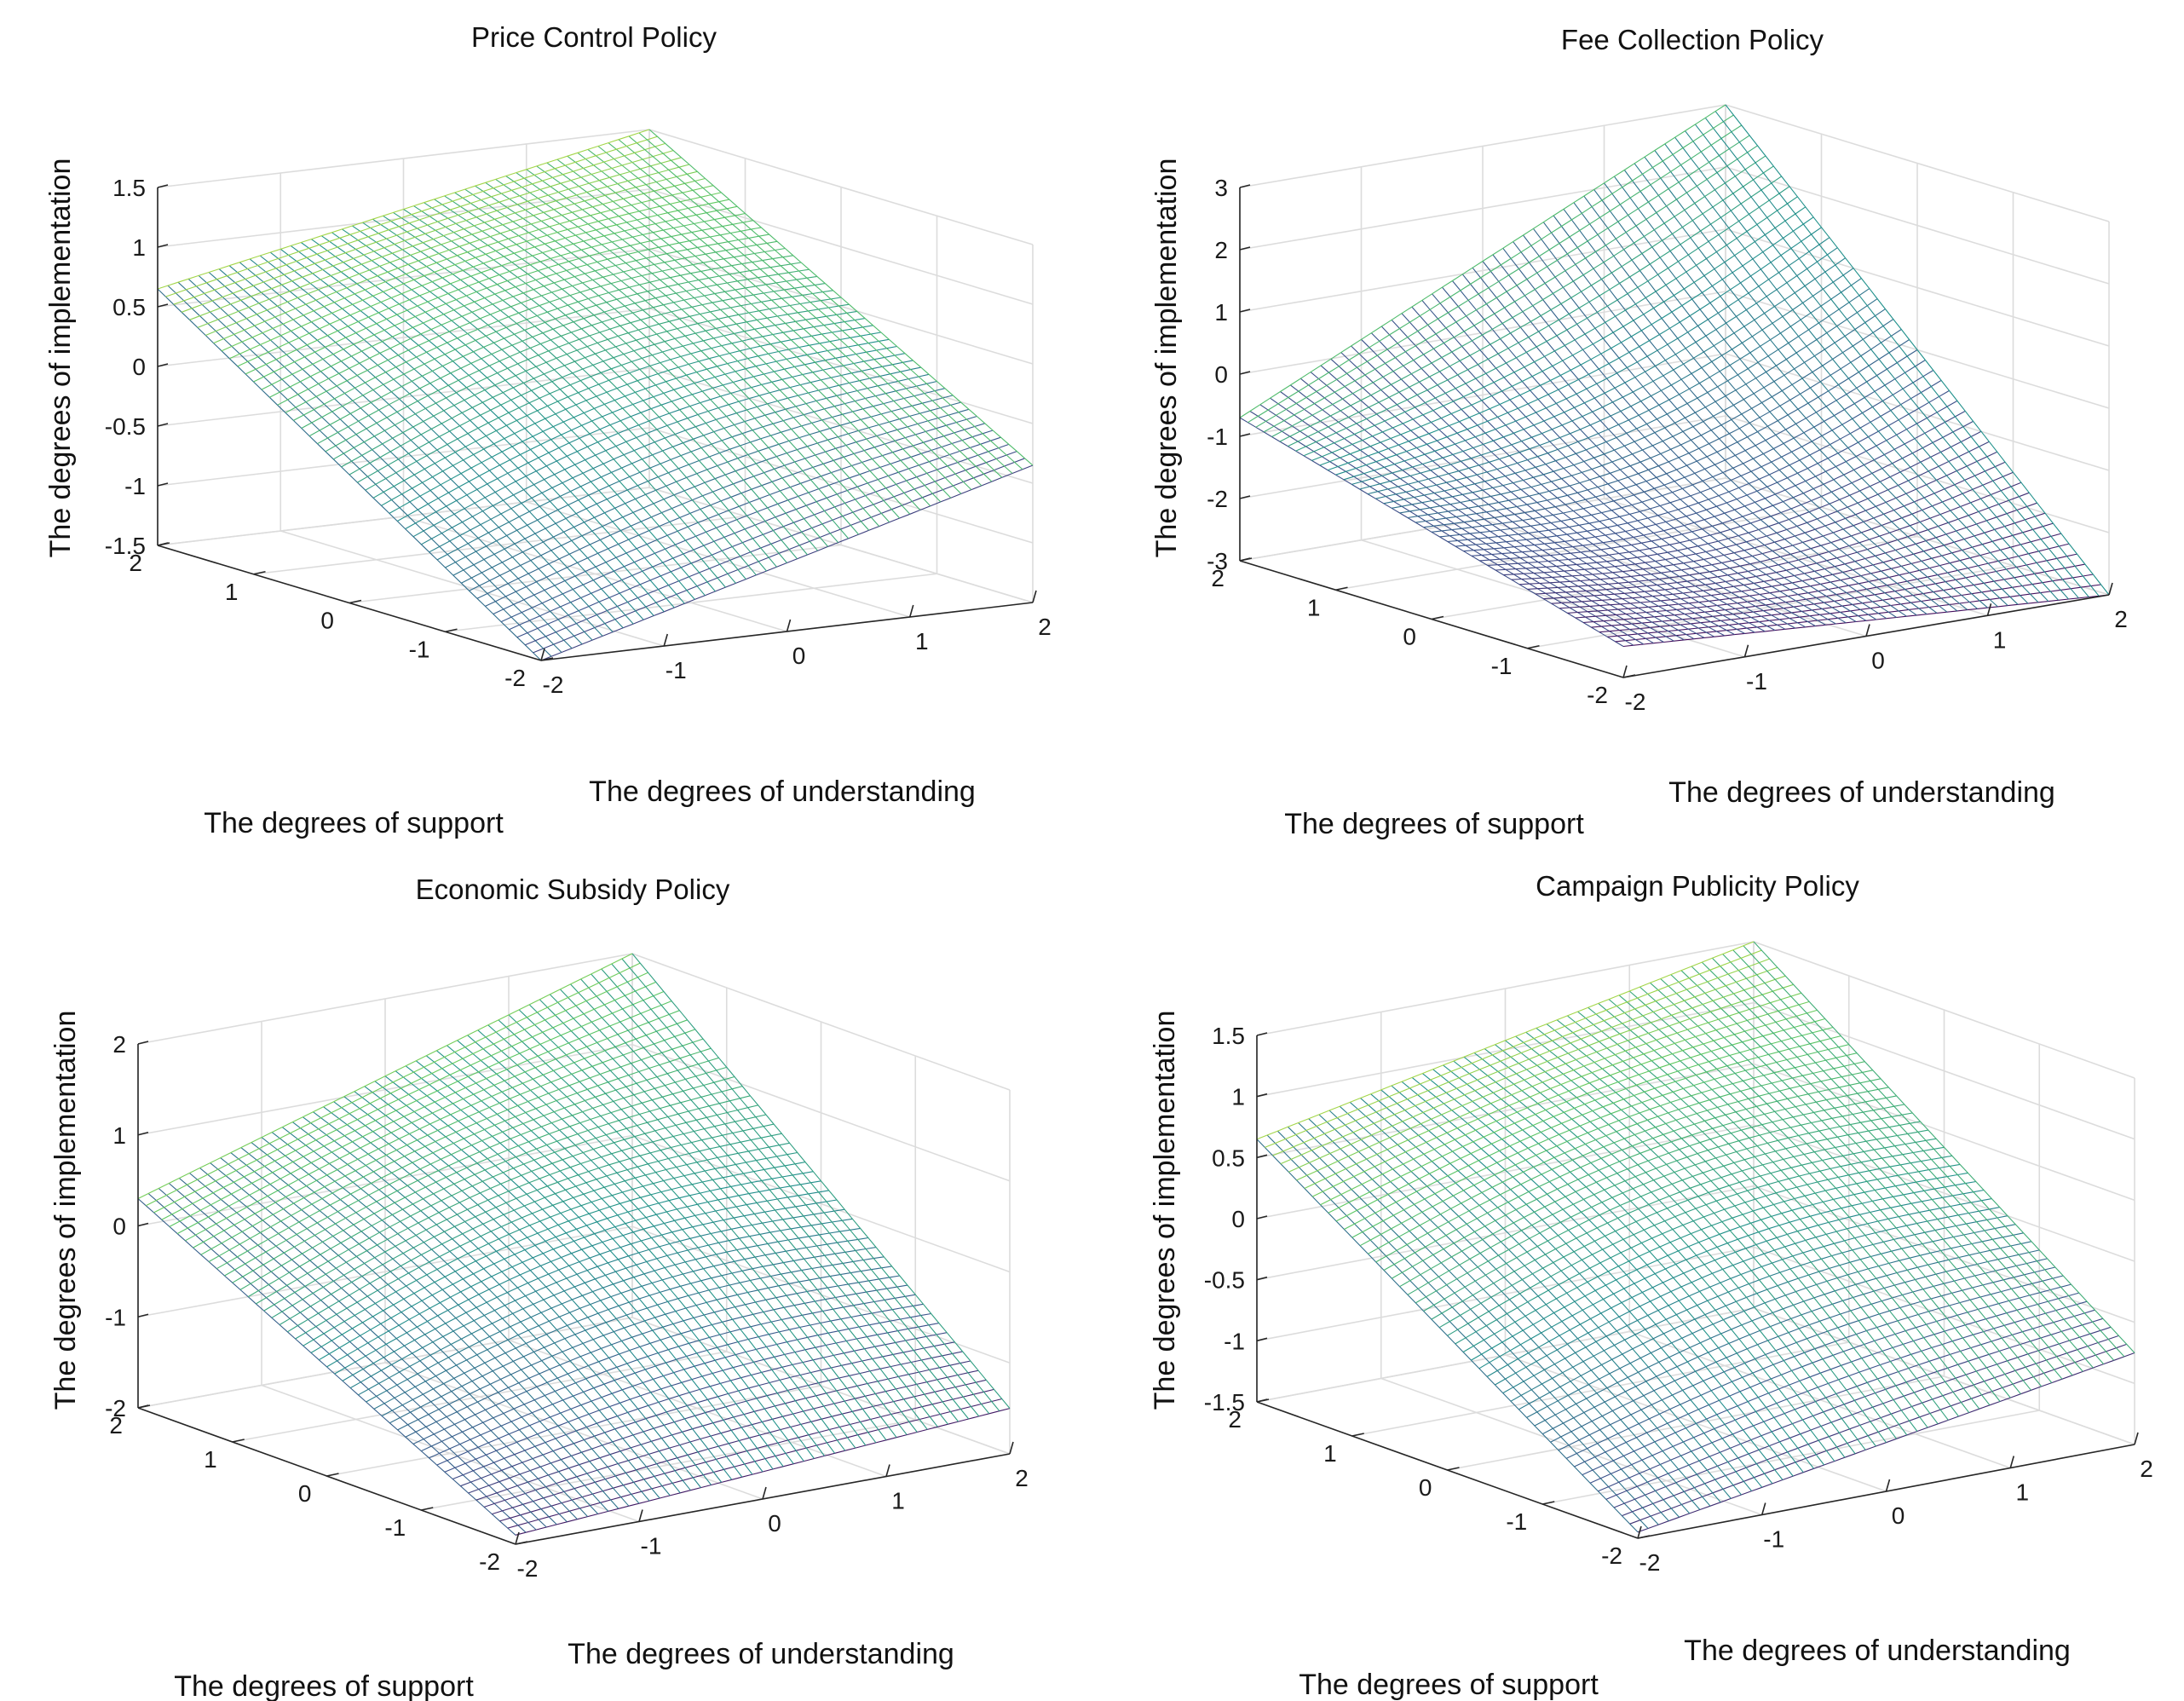  Describe the element at coordinates (573, 890) in the screenshot. I see `chart-title: Economic Subsidy Policy` at that location.